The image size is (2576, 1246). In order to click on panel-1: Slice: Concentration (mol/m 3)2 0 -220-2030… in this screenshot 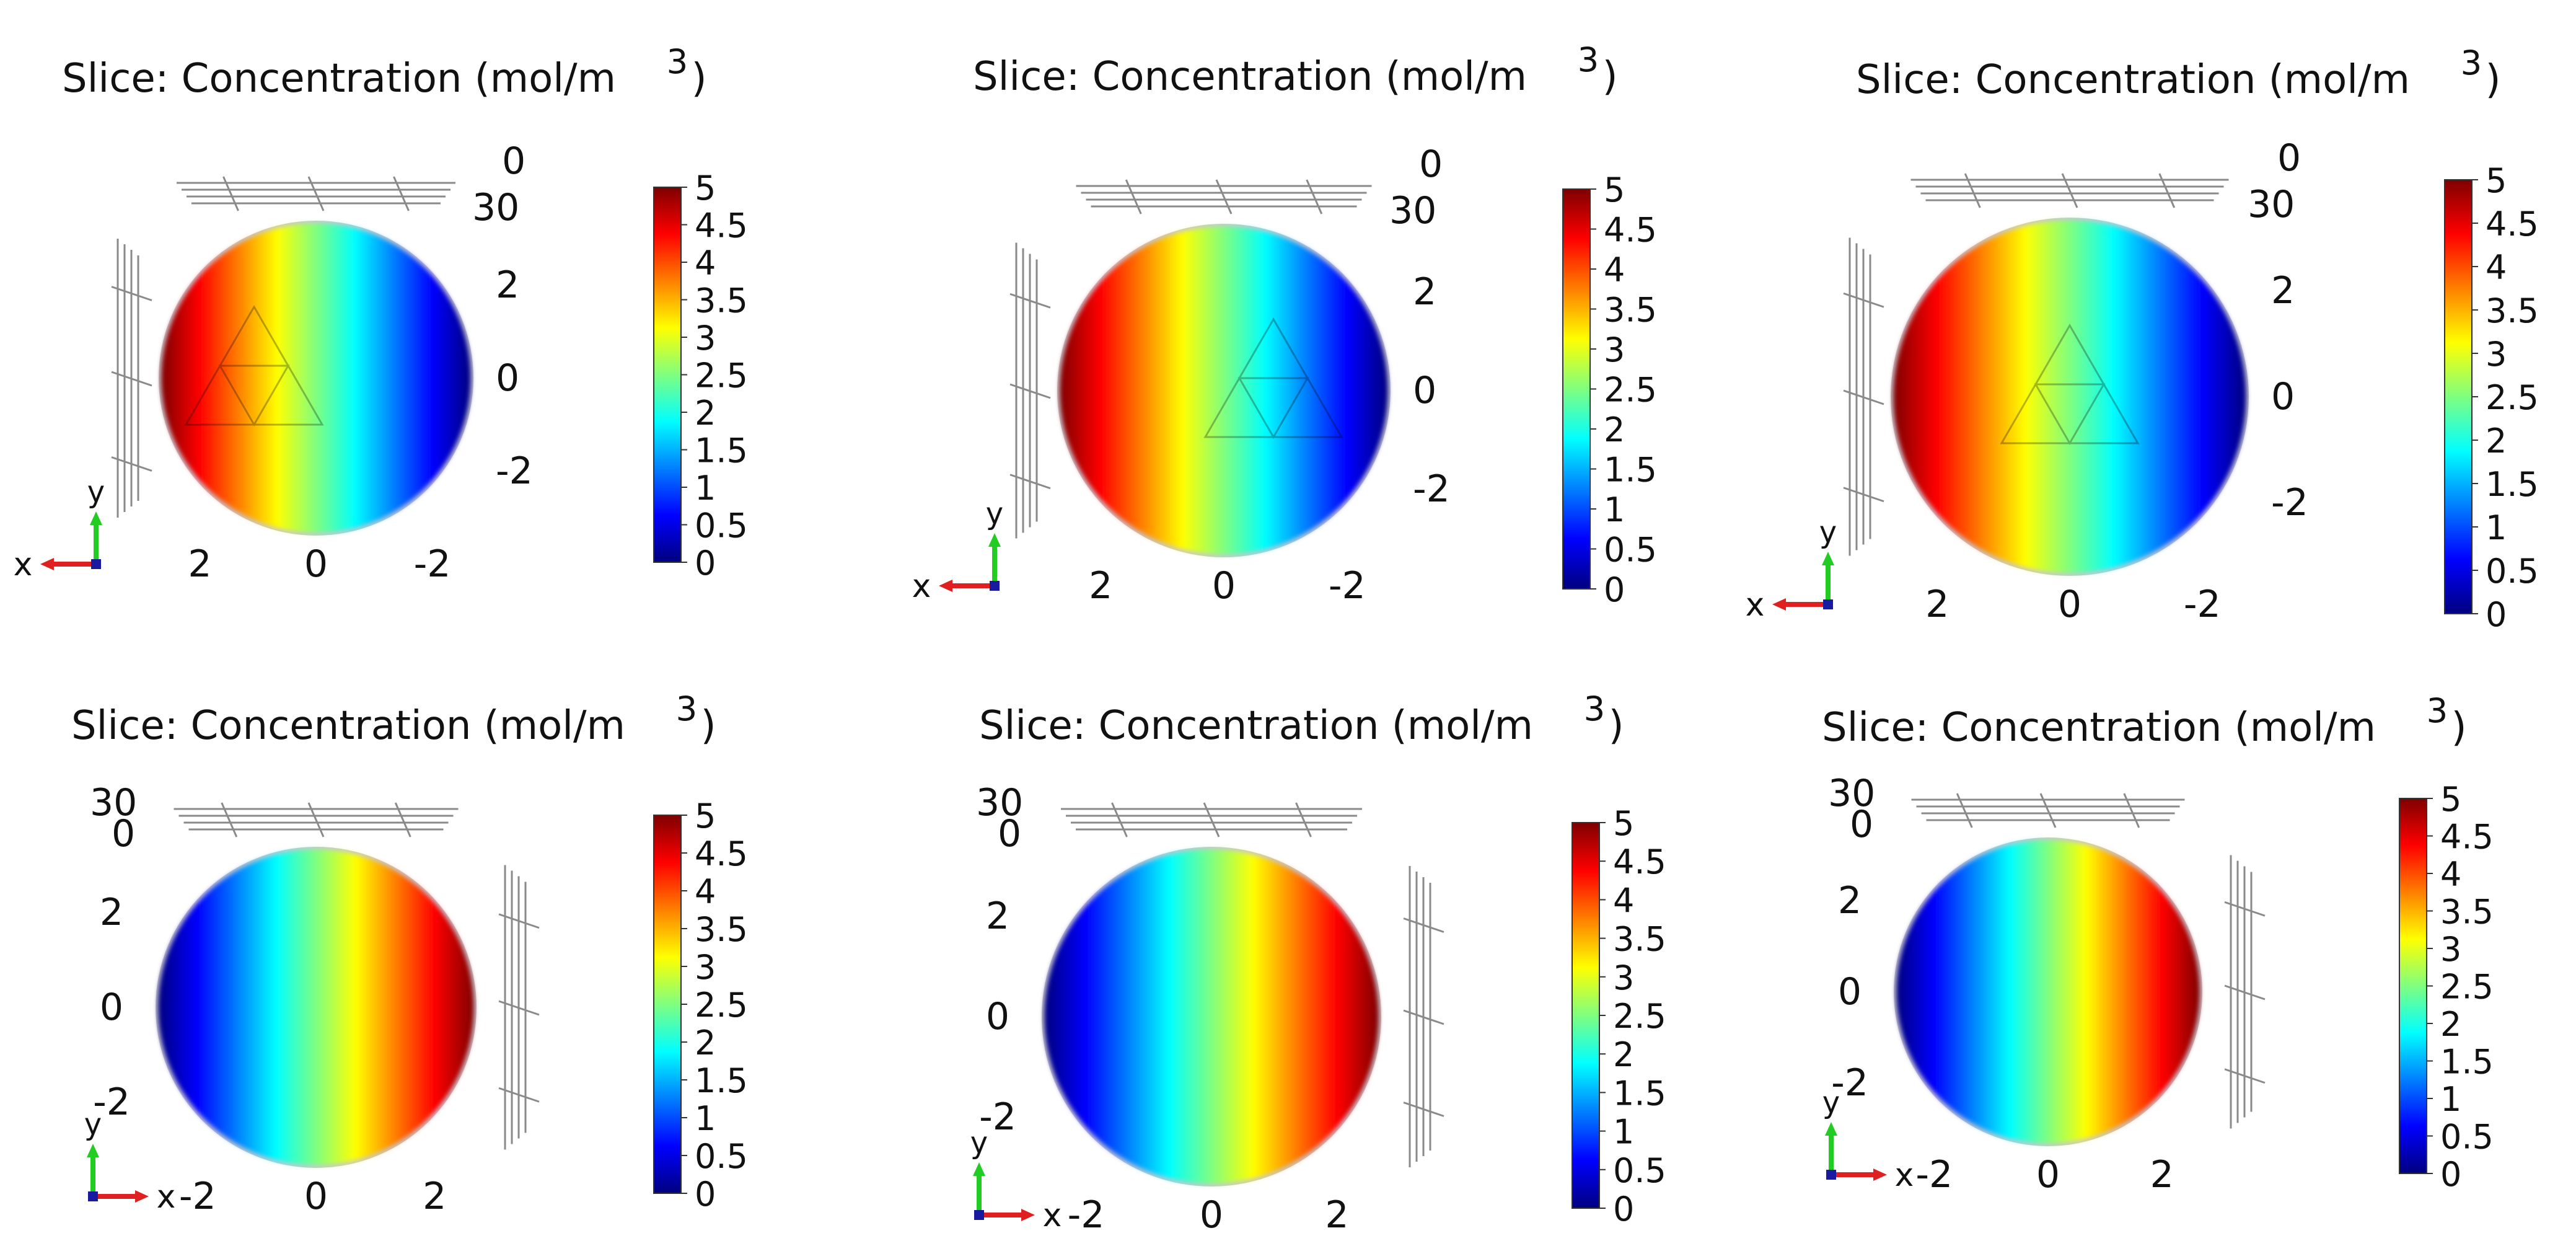, I will do `click(381, 314)`.